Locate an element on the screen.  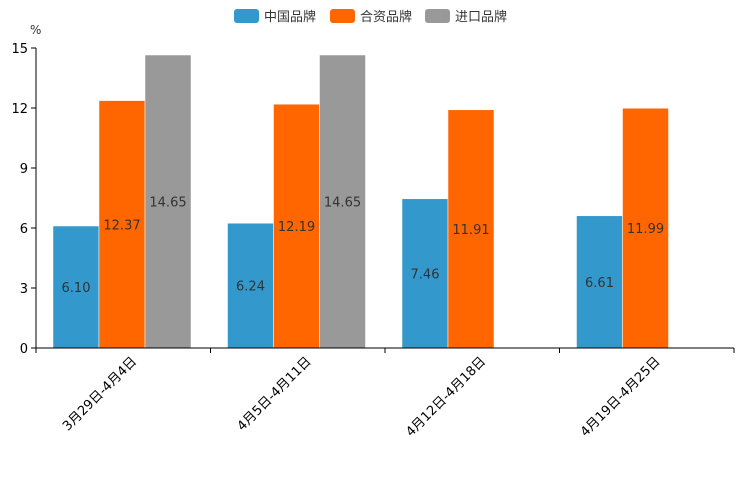
bar-value-label: 7.46 is located at coordinates (425, 274).